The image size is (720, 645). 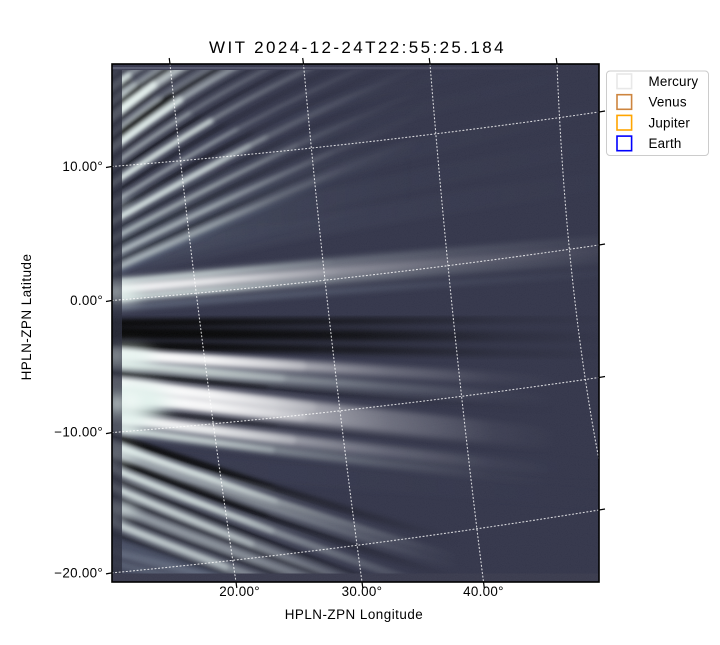 What do you see at coordinates (668, 102) in the screenshot?
I see `svg-text: Venus` at bounding box center [668, 102].